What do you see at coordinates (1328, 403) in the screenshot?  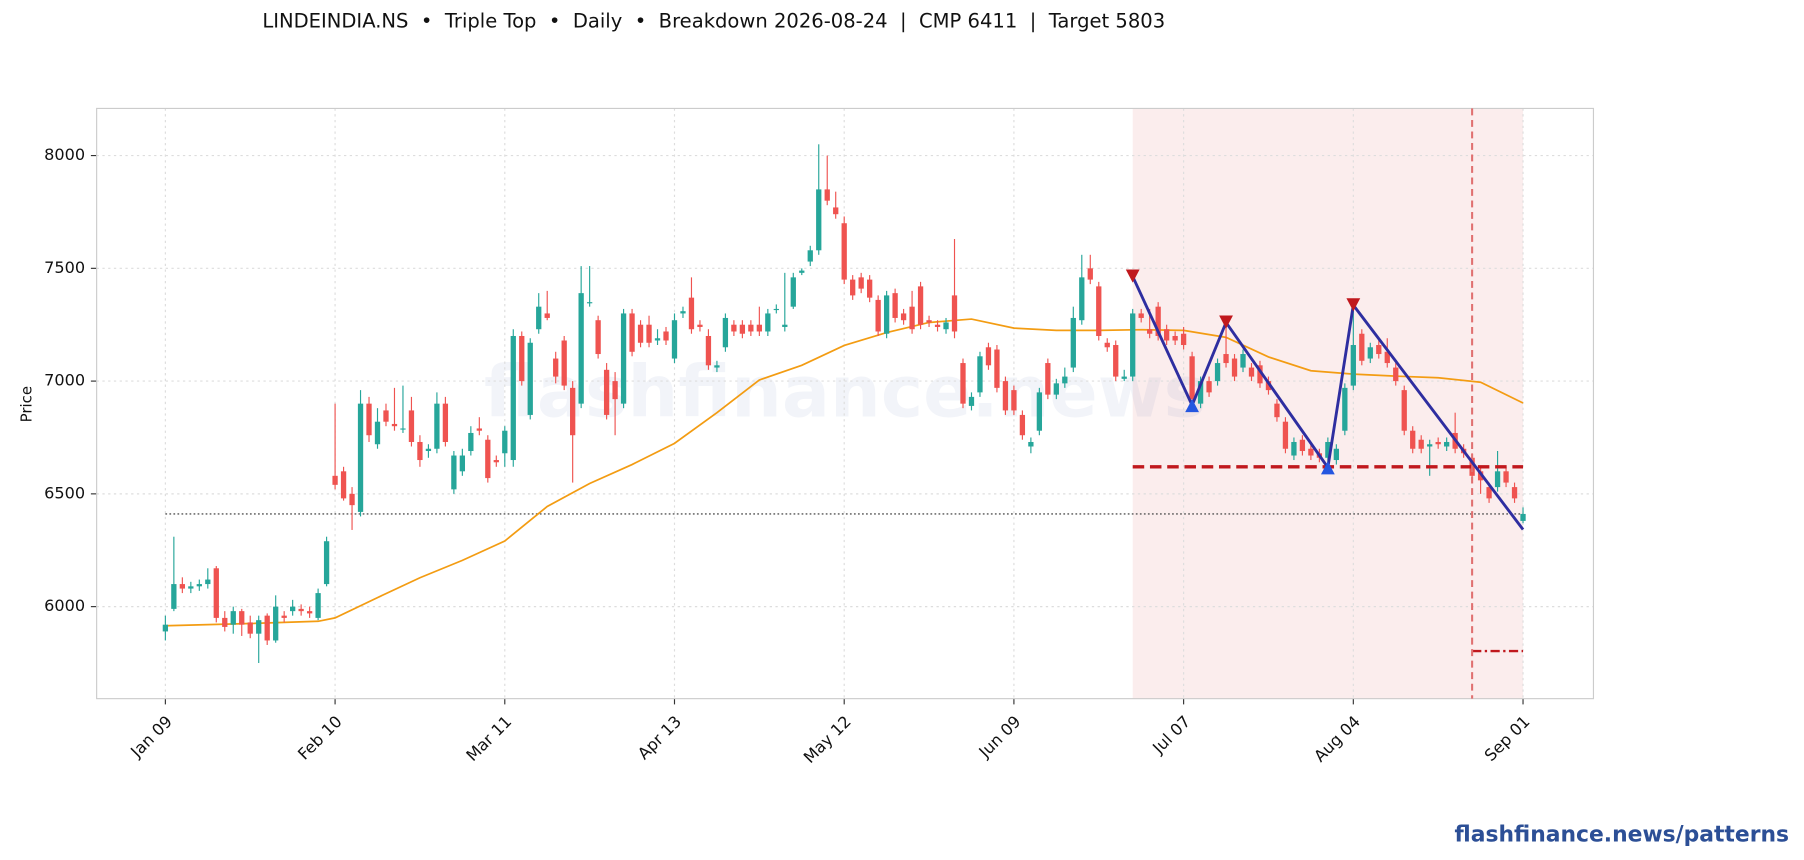 I see `pattern-region` at bounding box center [1328, 403].